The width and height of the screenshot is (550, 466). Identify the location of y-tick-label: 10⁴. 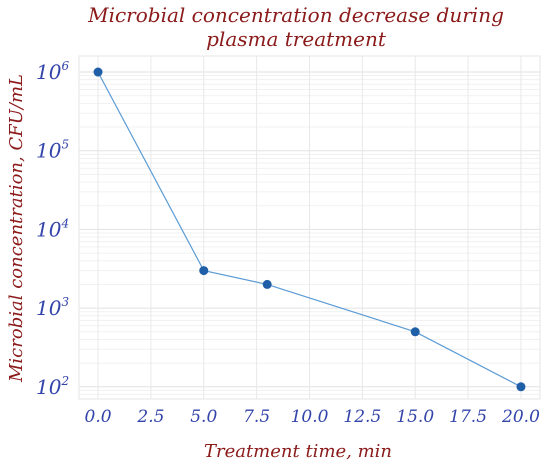
(52, 228).